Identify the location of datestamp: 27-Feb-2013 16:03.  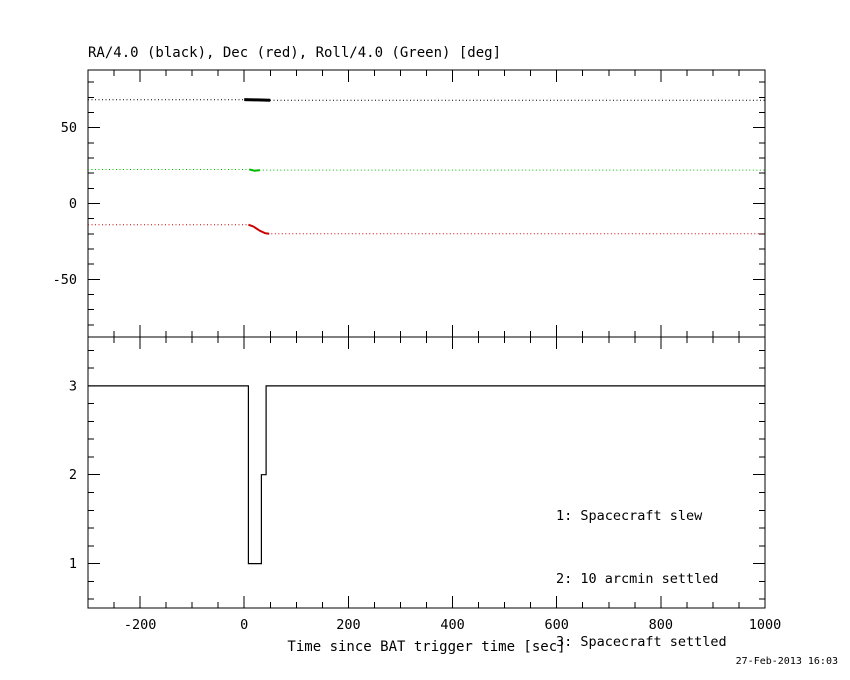
(786, 661).